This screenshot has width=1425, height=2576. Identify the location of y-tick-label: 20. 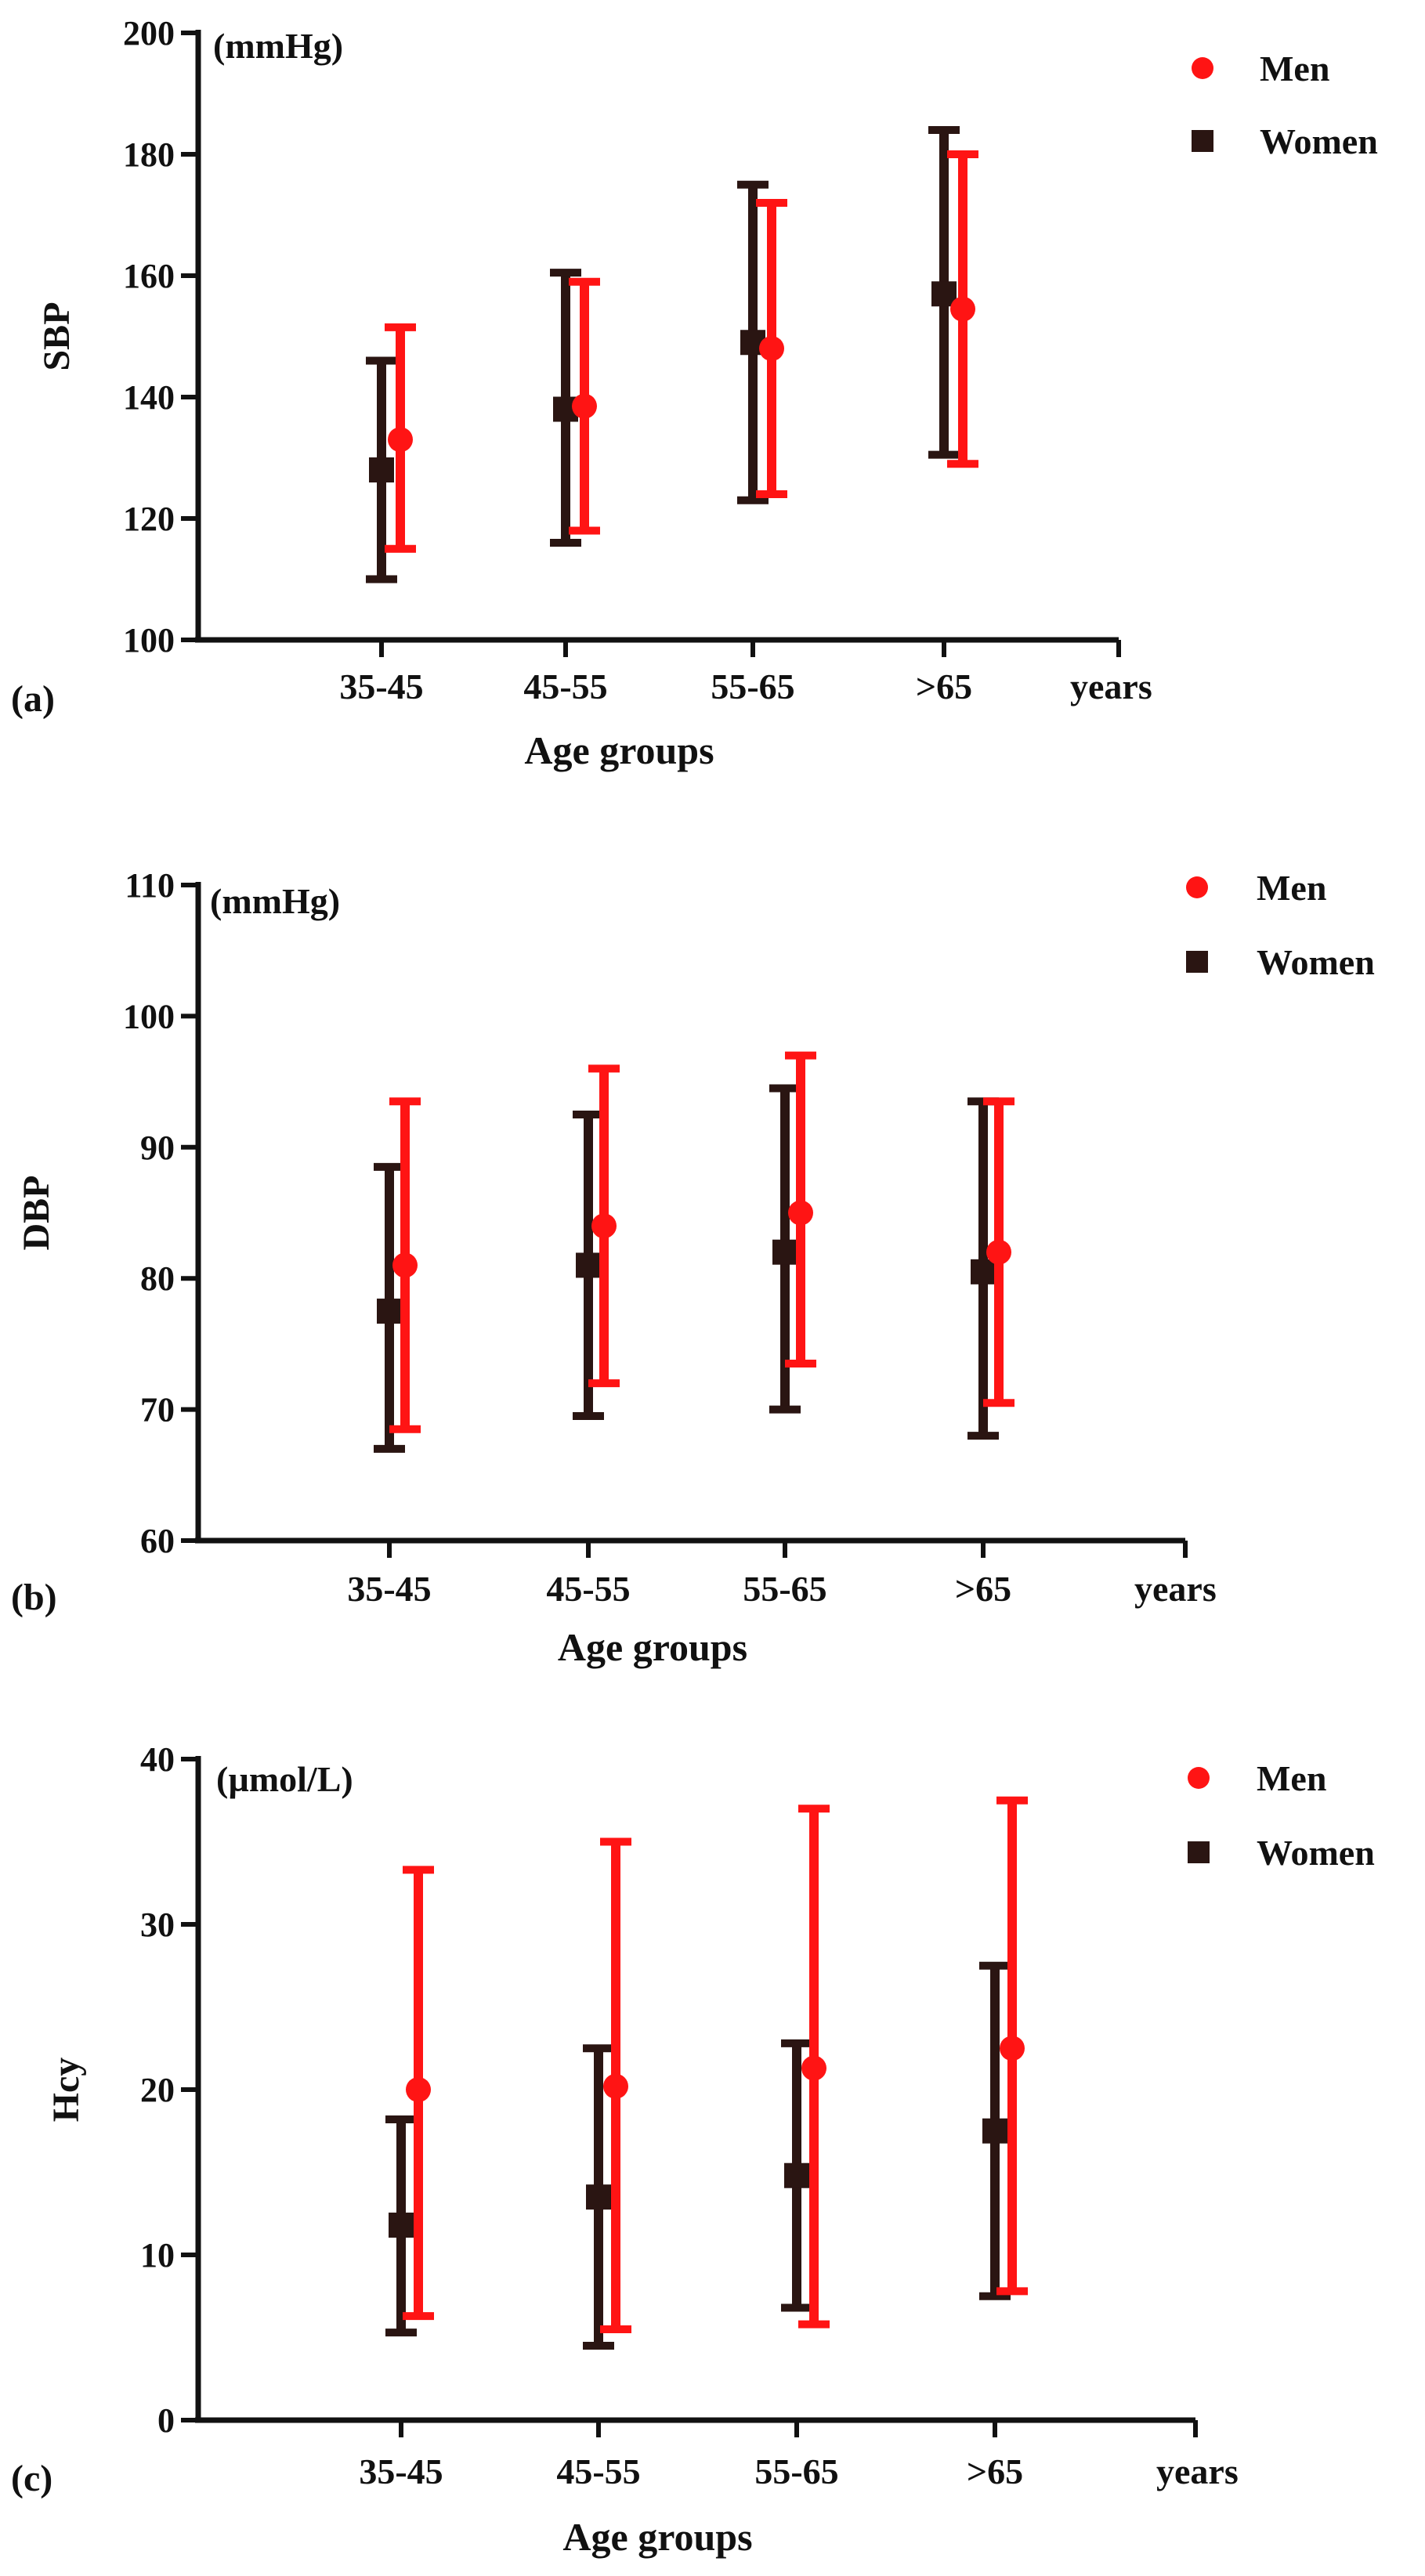
(157, 2090).